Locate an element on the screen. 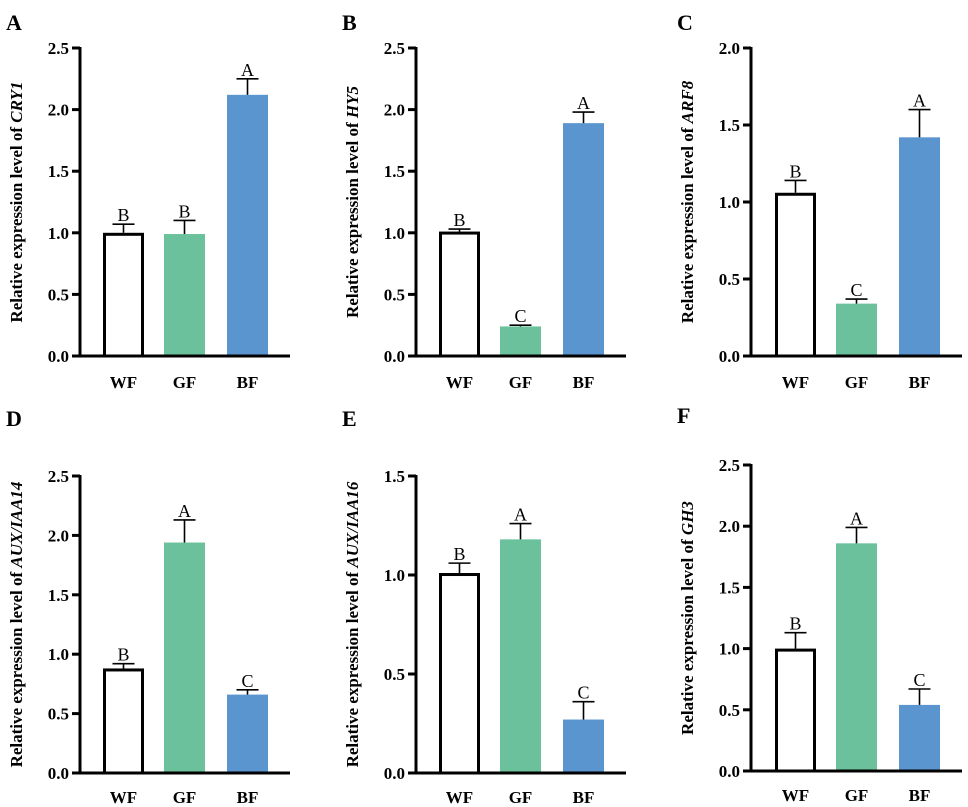  panel-letter: D is located at coordinates (14, 418).